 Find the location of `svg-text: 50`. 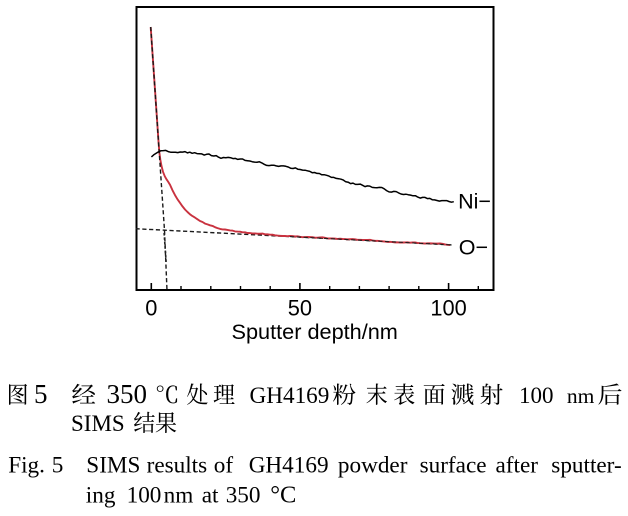

svg-text: 50 is located at coordinates (300, 308).